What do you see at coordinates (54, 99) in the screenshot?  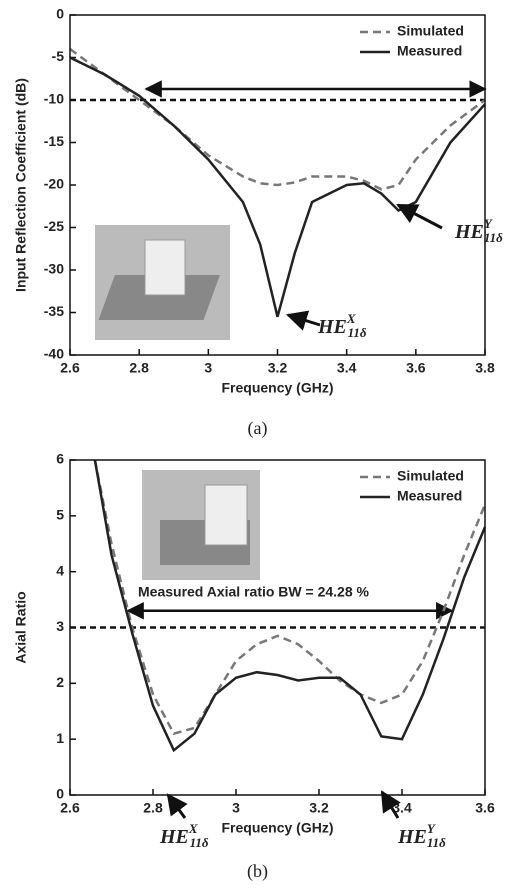 I see `y-tick-label: -10` at bounding box center [54, 99].